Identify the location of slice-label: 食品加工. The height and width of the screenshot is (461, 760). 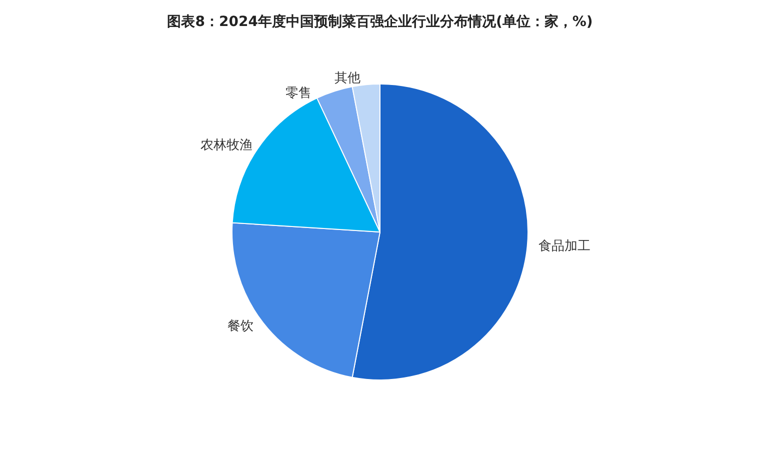
(564, 246).